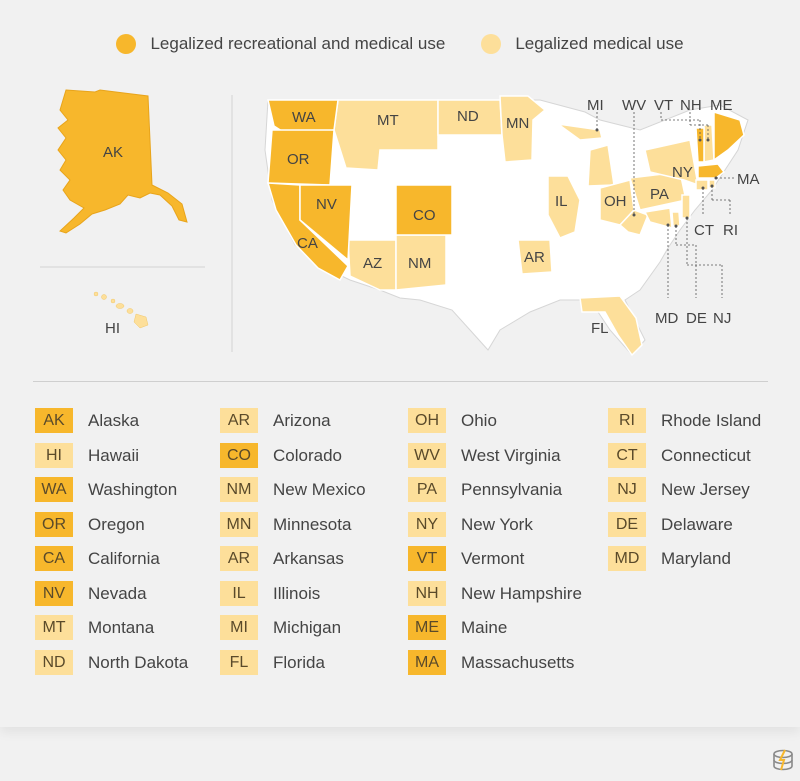 The image size is (800, 781). What do you see at coordinates (111, 667) in the screenshot?
I see `state-row: ND North Dakota` at bounding box center [111, 667].